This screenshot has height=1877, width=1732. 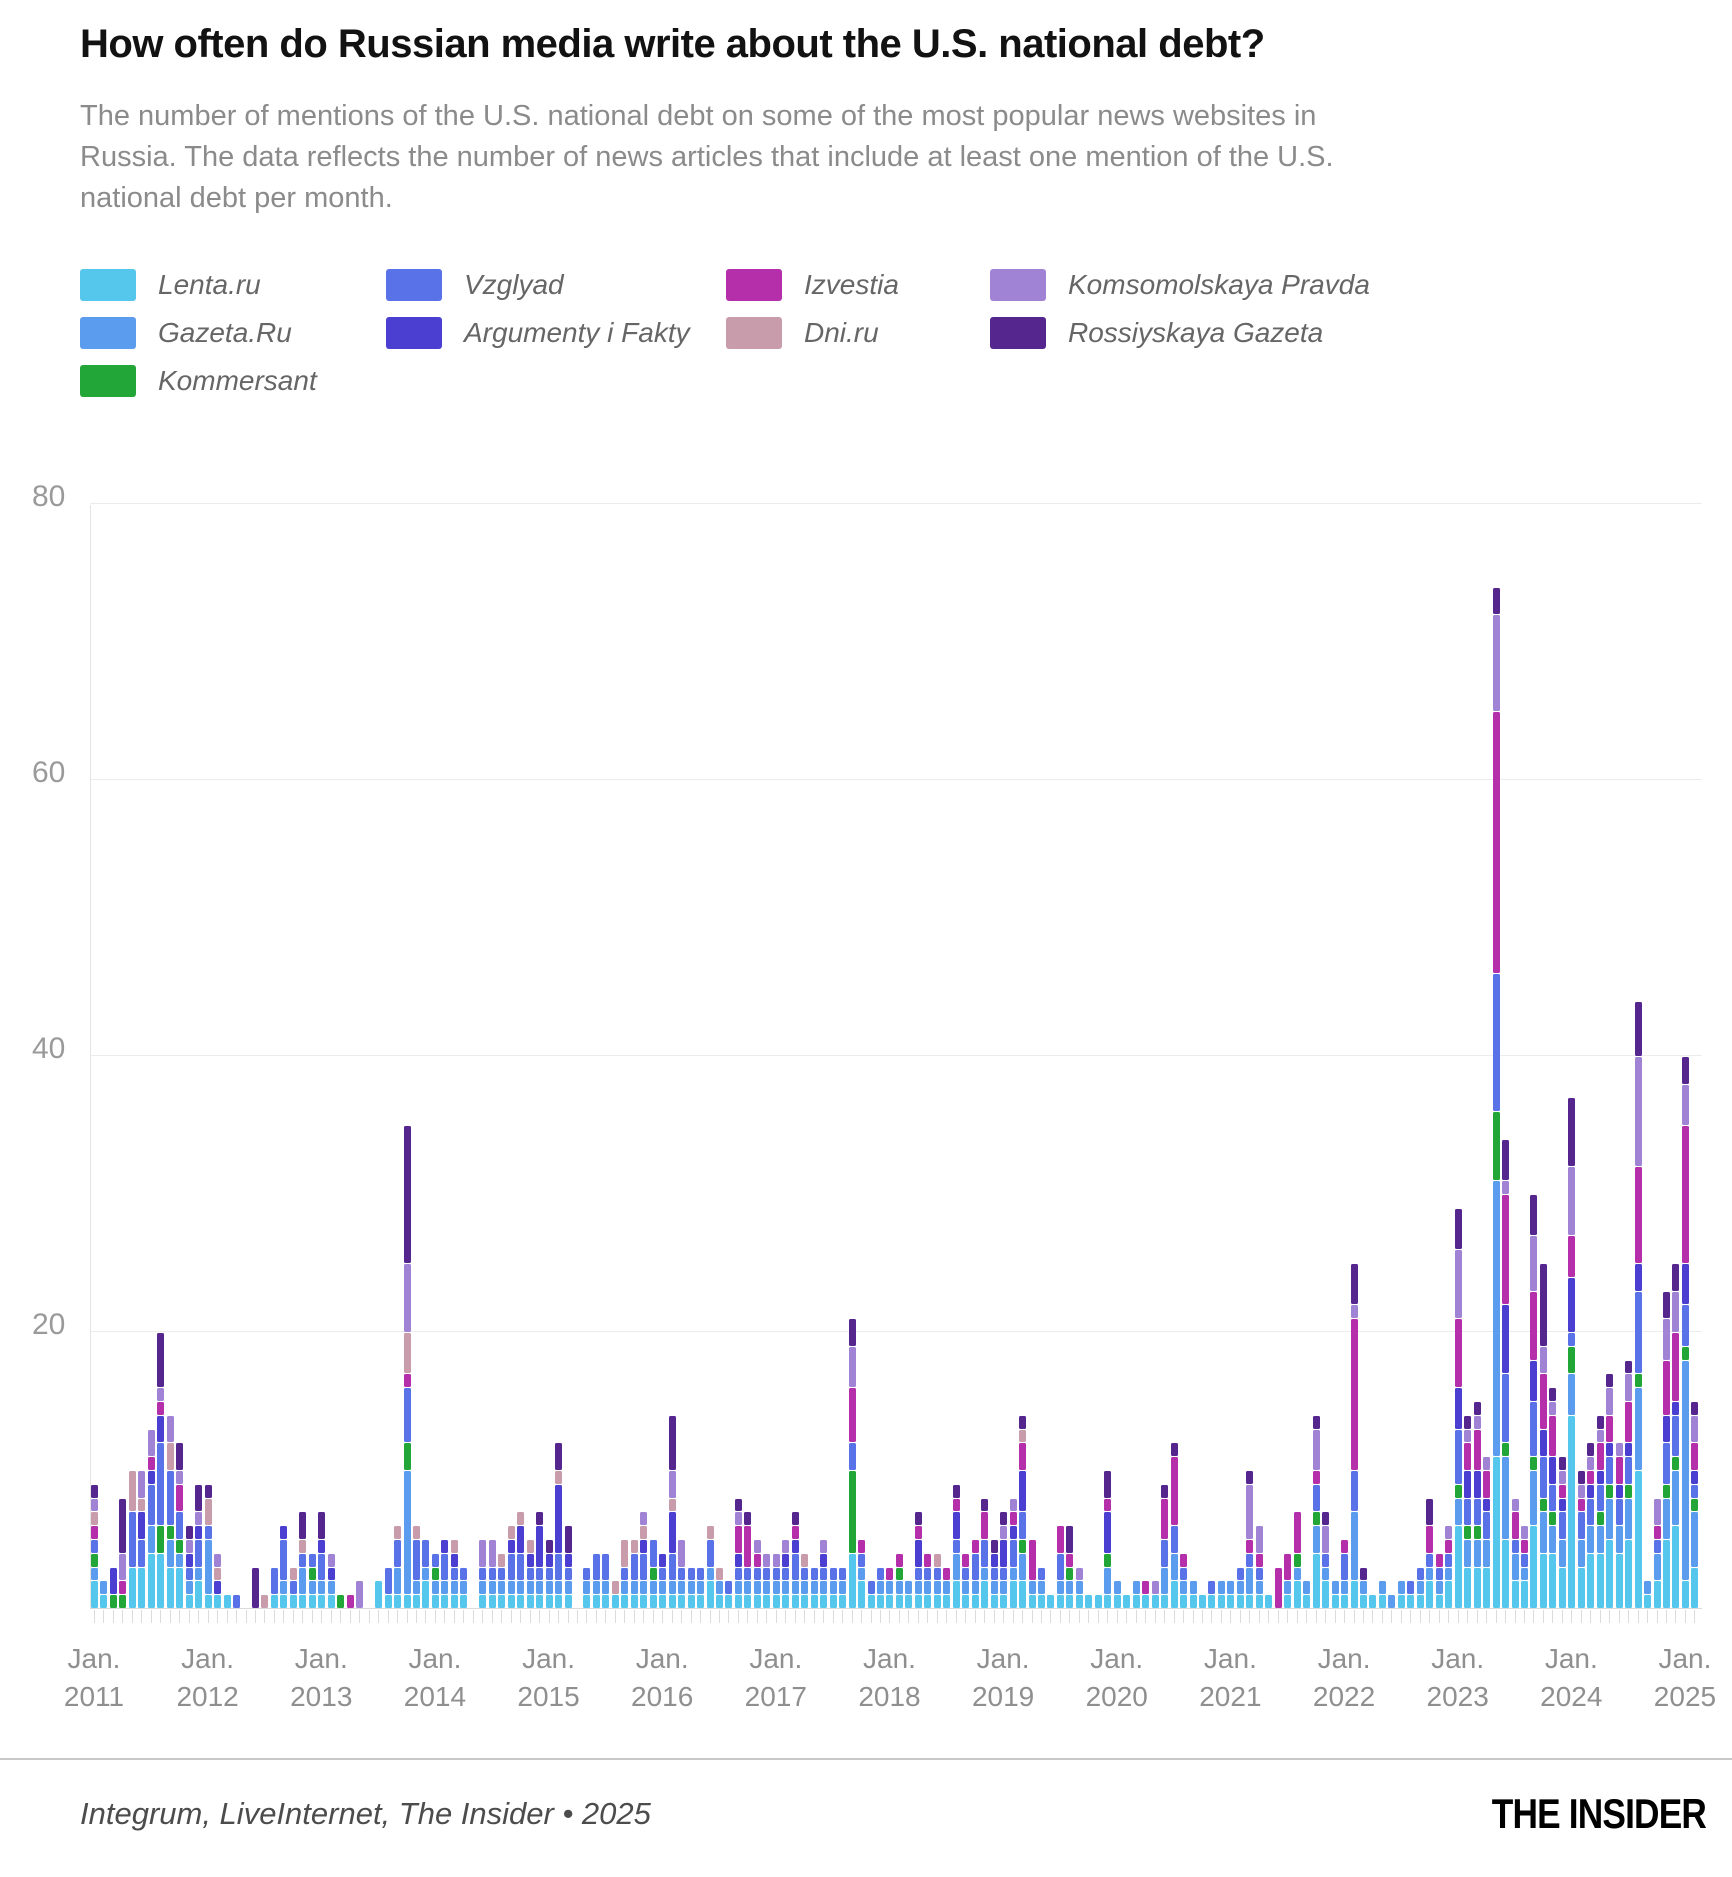 I want to click on x-axis-label-2019: Jan. 2019, so click(x=1003, y=1677).